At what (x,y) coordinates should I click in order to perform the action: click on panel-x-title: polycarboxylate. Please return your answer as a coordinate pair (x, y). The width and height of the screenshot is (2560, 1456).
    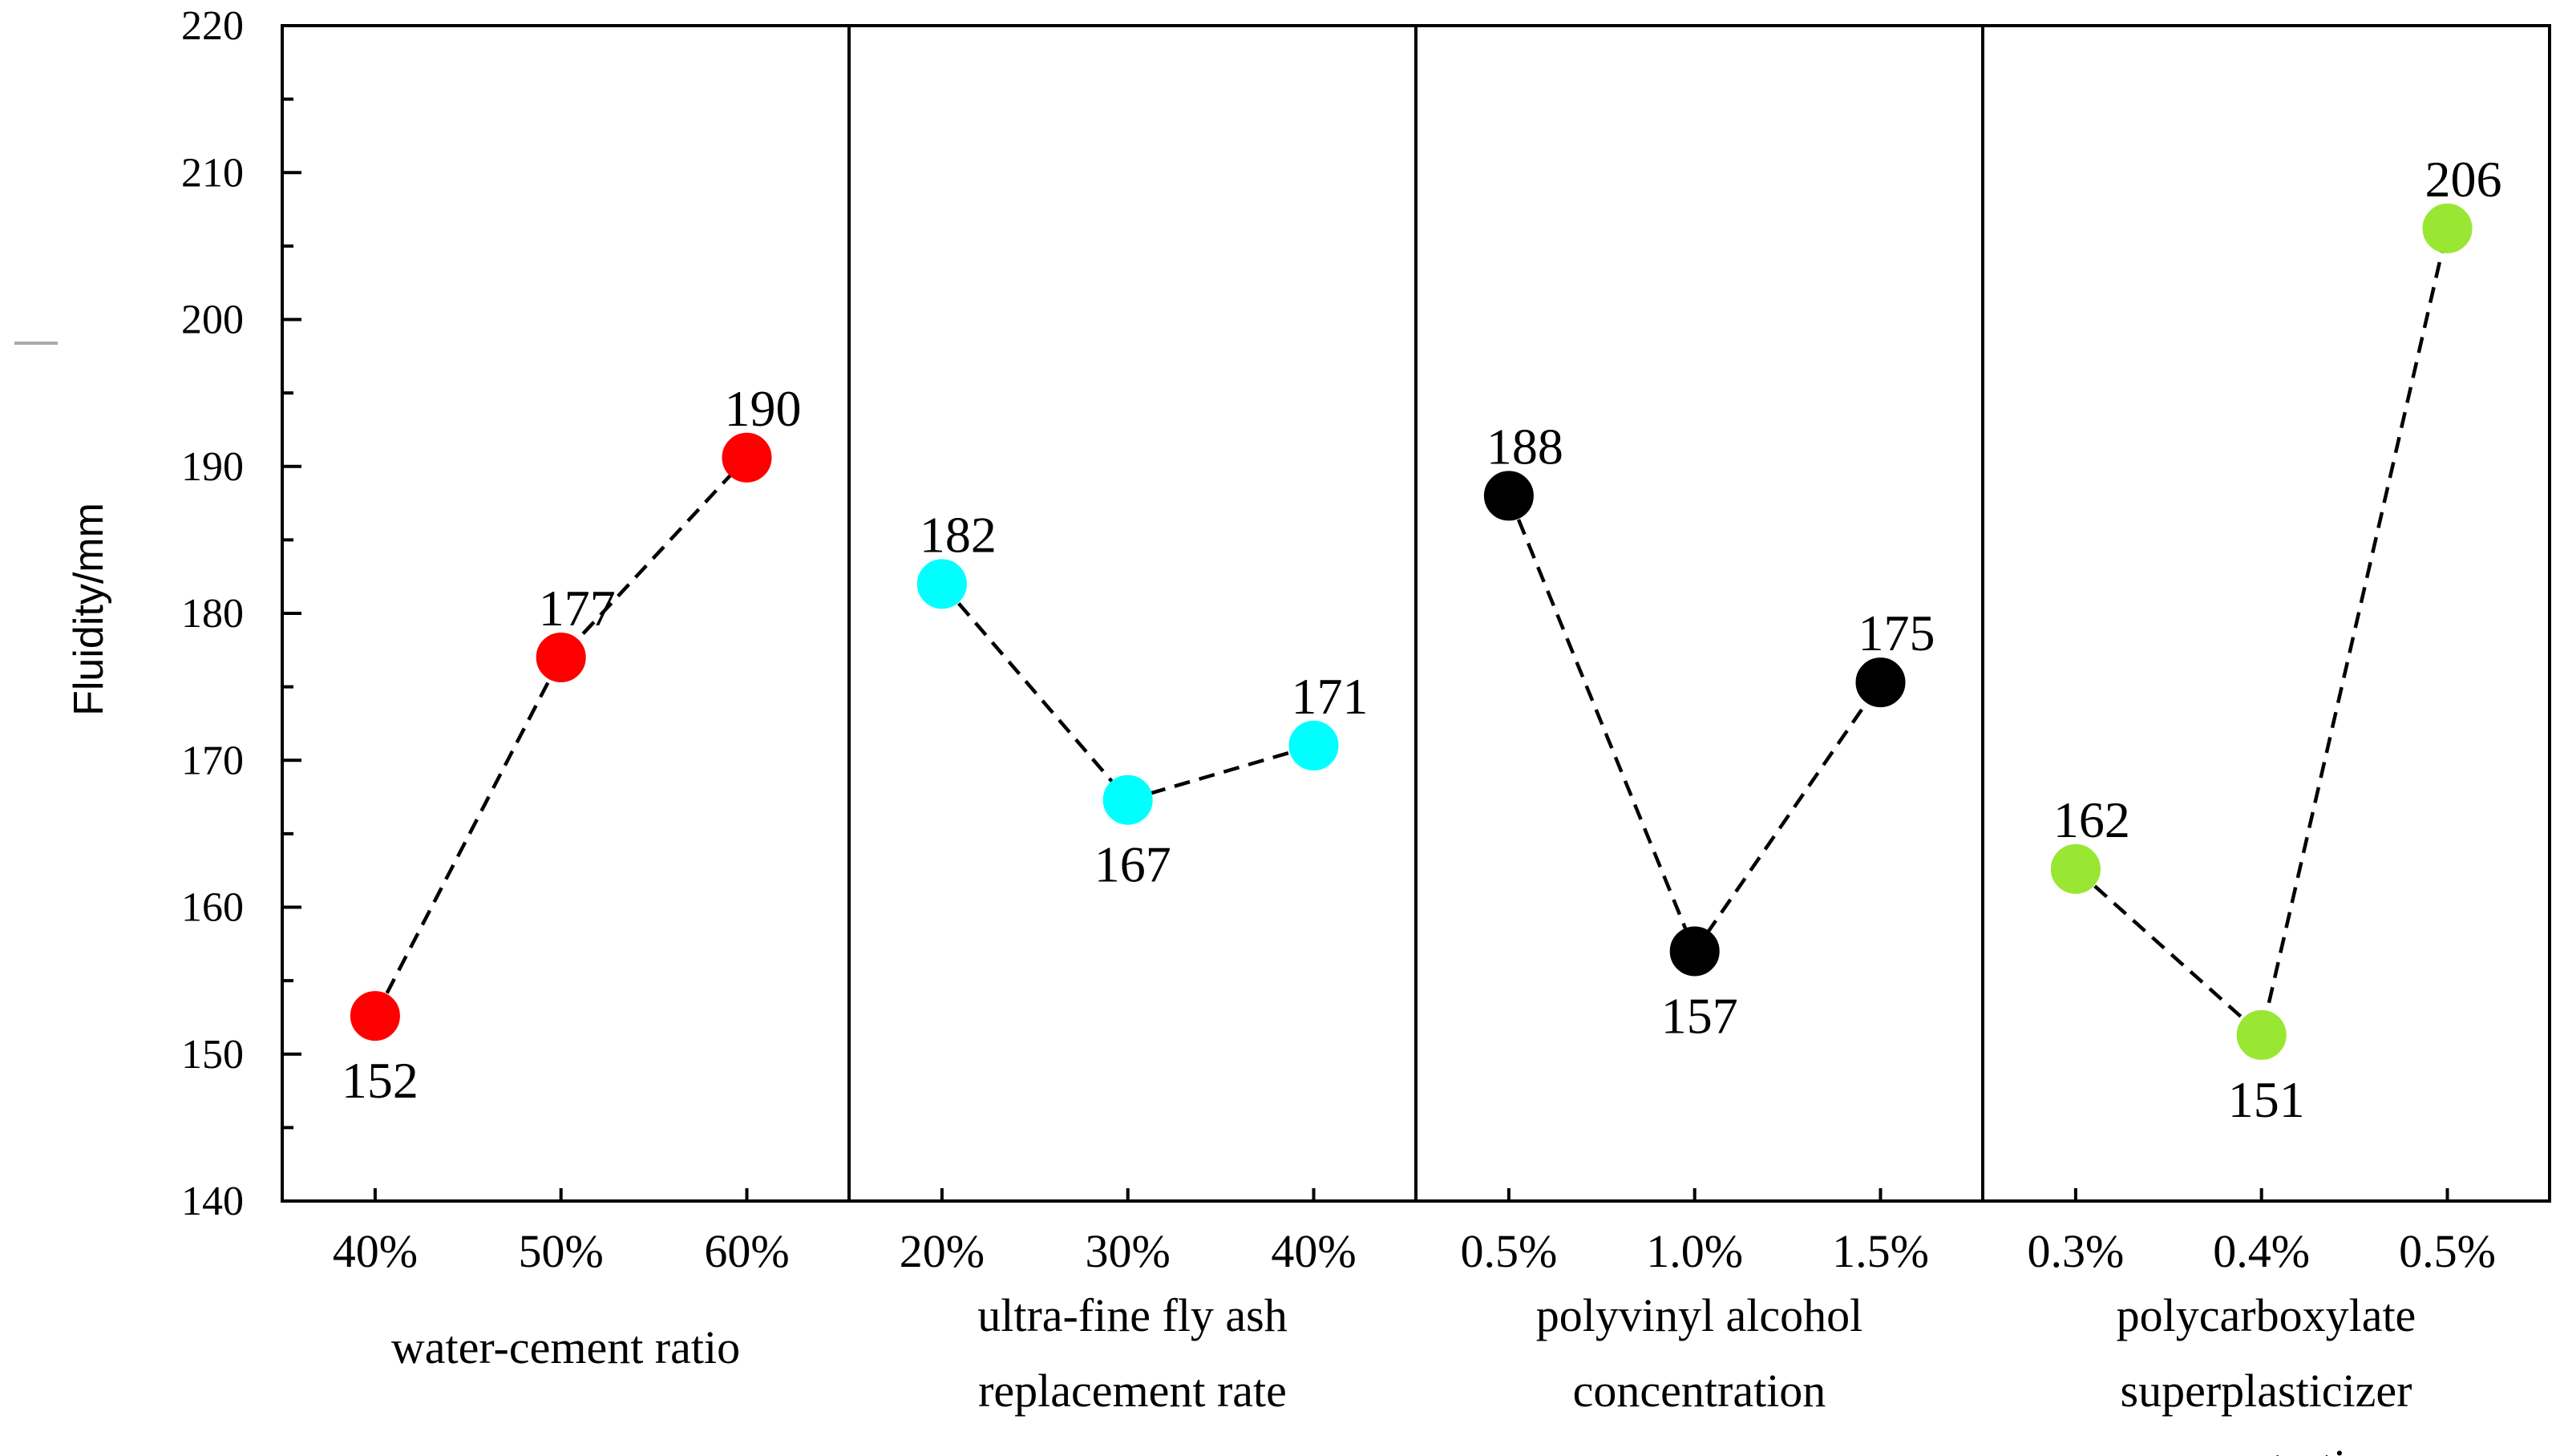
    Looking at the image, I should click on (2266, 1315).